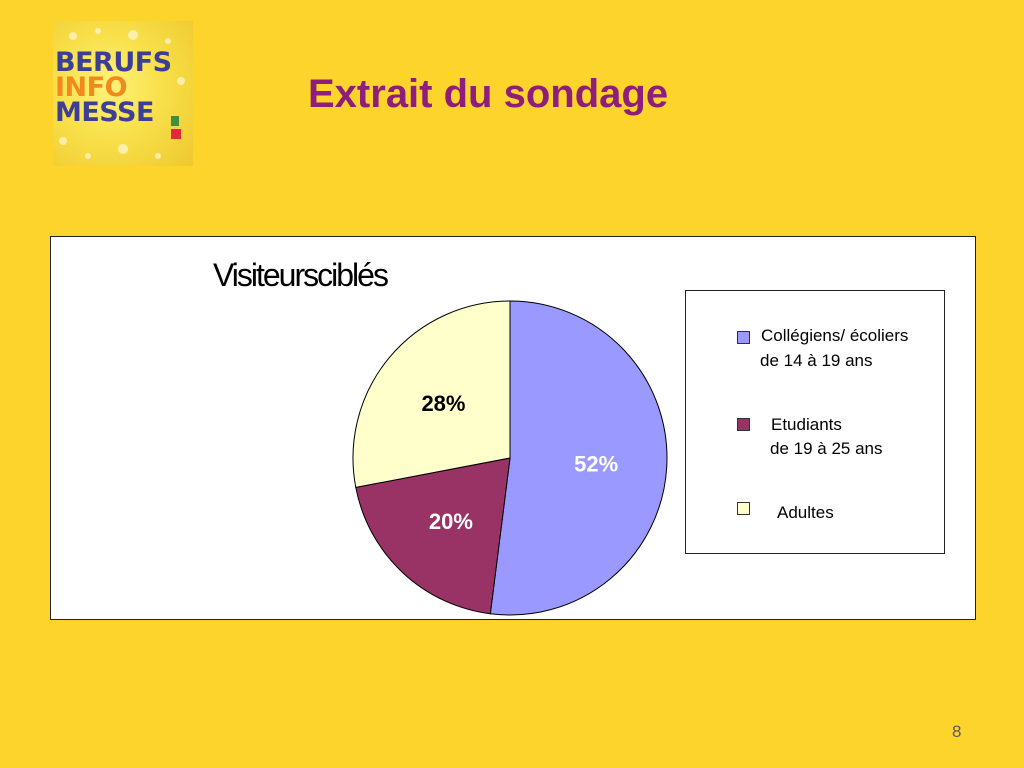 The height and width of the screenshot is (768, 1024). Describe the element at coordinates (743, 424) in the screenshot. I see `legend-swatch-etudiants` at that location.